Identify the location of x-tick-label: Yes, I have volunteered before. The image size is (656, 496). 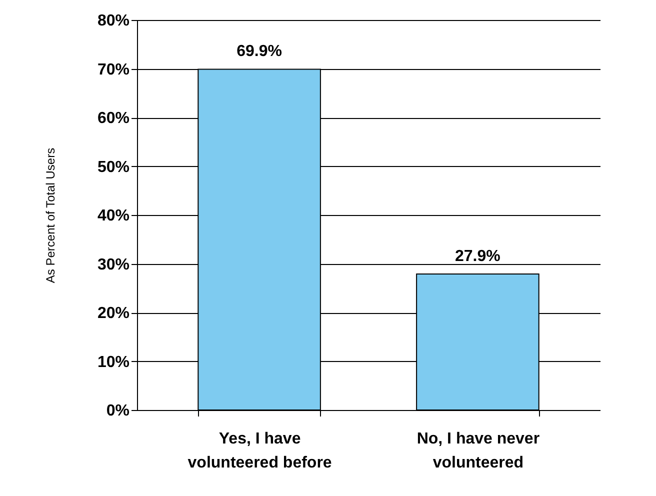
(260, 451).